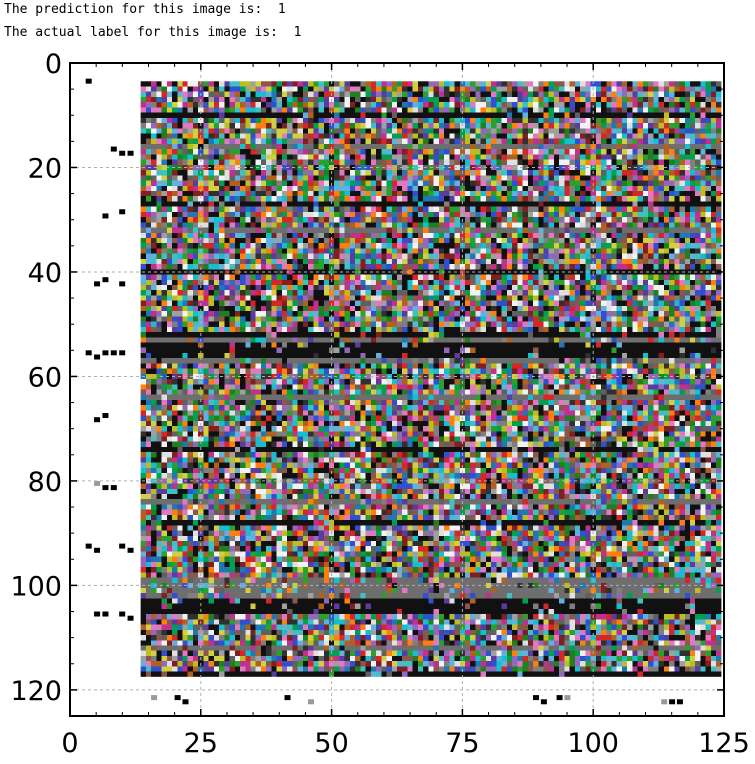  I want to click on x-tick-label: 100, so click(593, 743).